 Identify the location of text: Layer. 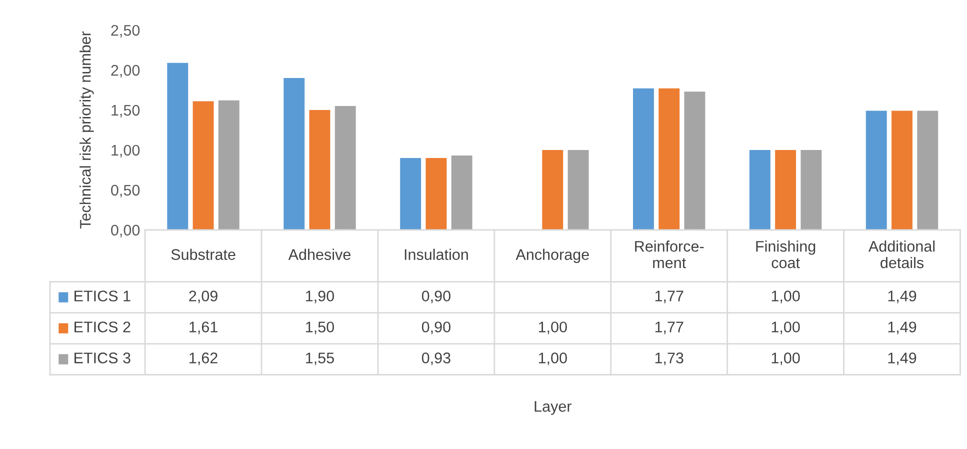
(553, 408).